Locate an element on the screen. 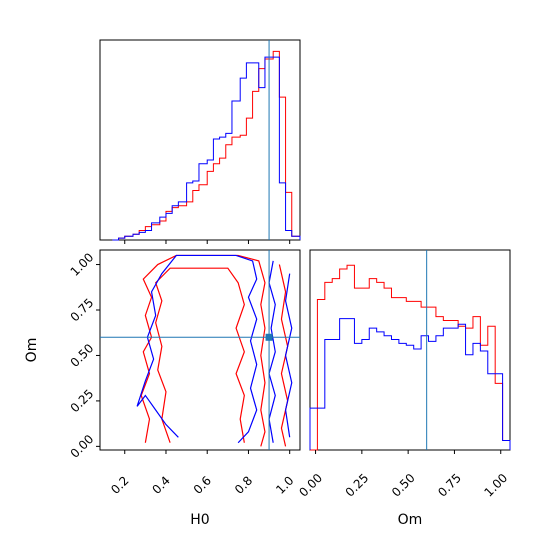  contour-y-ticks: 0.00 0.25 0.50 0.75 1.00 is located at coordinates (84, 355).